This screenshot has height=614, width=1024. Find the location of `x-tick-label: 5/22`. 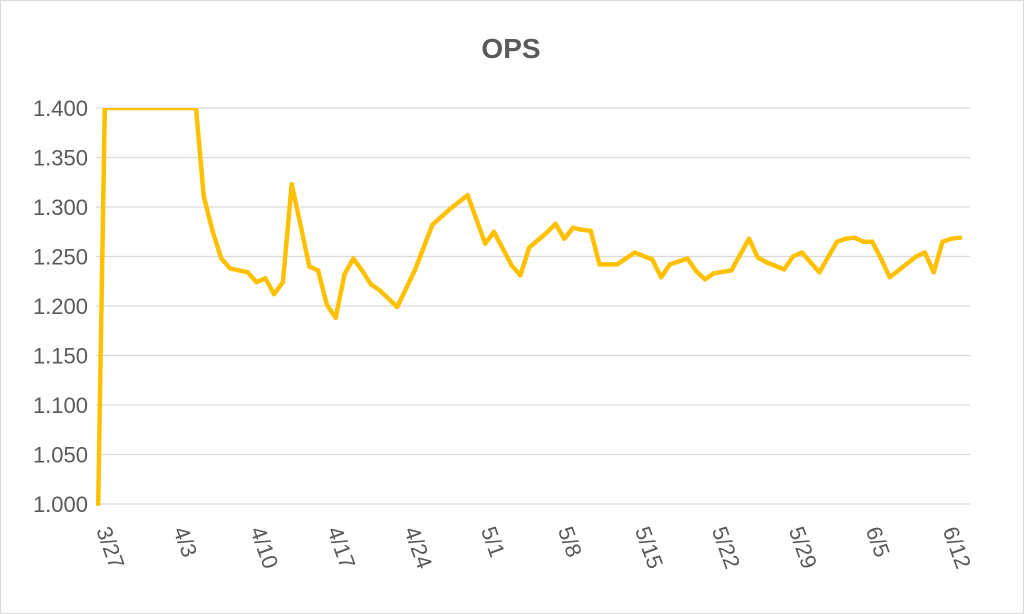

x-tick-label: 5/22 is located at coordinates (726, 547).